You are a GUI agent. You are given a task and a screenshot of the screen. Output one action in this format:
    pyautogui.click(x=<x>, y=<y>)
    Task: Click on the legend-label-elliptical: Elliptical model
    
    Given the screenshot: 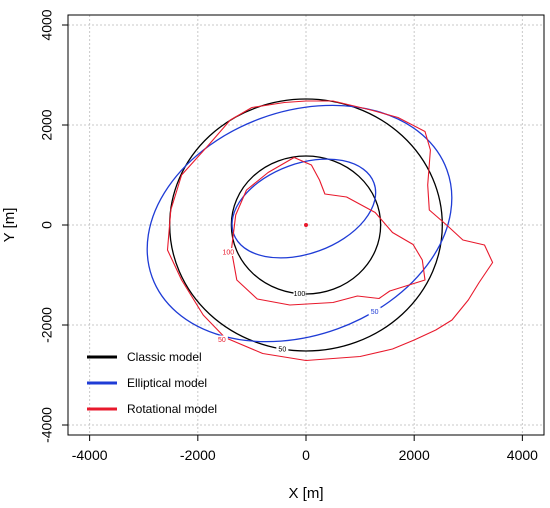 What is the action you would take?
    pyautogui.click(x=167, y=383)
    